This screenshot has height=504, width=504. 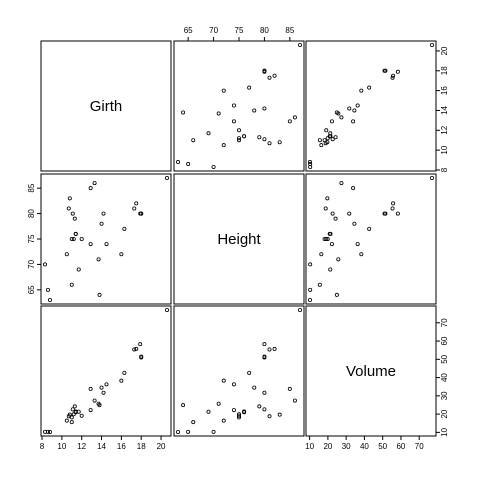 What do you see at coordinates (42, 446) in the screenshot?
I see `x-tick-label-girth-8: 8` at bounding box center [42, 446].